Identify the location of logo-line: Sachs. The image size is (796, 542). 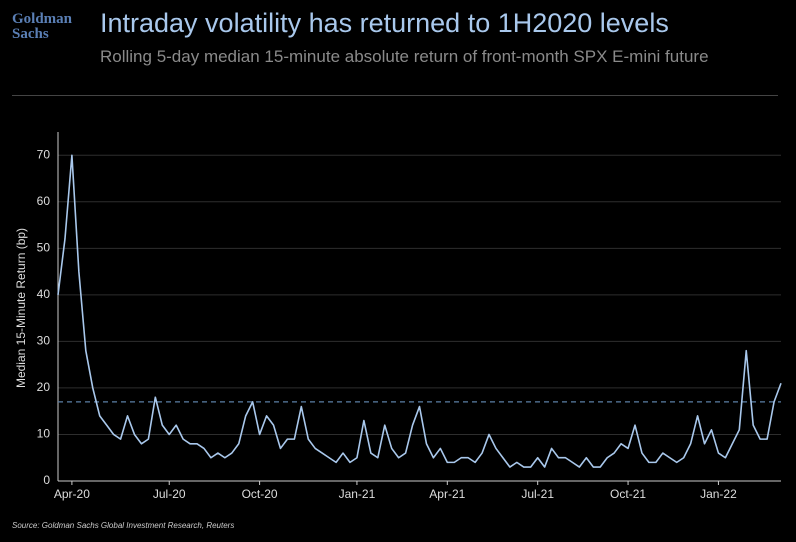
(30, 34).